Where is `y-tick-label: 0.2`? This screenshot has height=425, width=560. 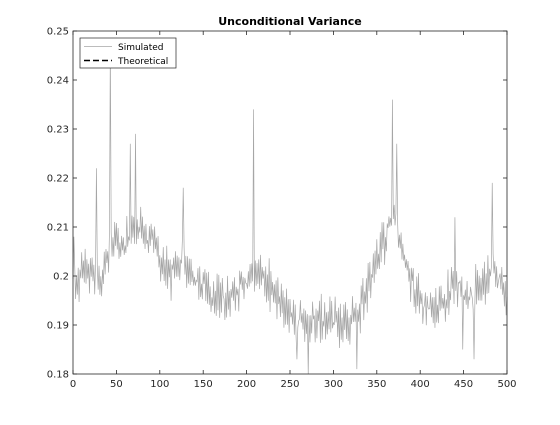 y-tick-label: 0.2 is located at coordinates (61, 277).